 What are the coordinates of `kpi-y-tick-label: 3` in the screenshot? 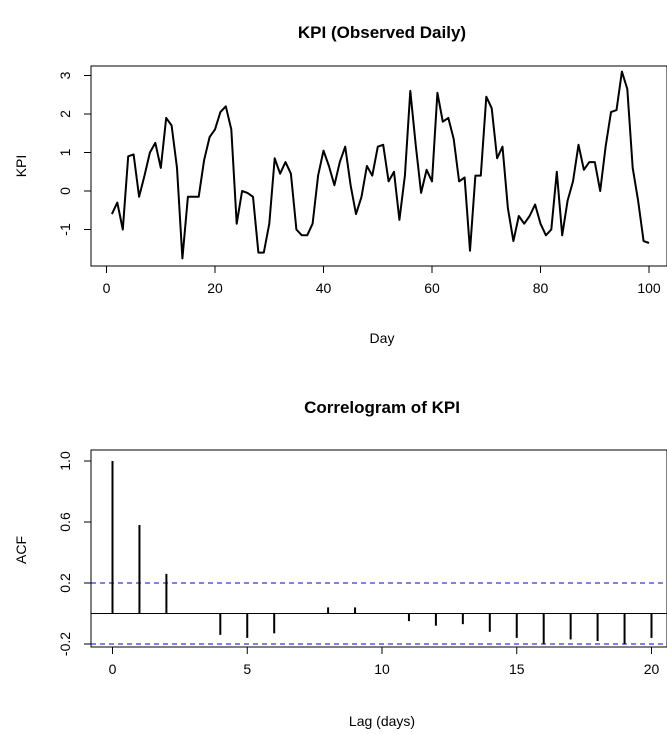 It's located at (65, 75).